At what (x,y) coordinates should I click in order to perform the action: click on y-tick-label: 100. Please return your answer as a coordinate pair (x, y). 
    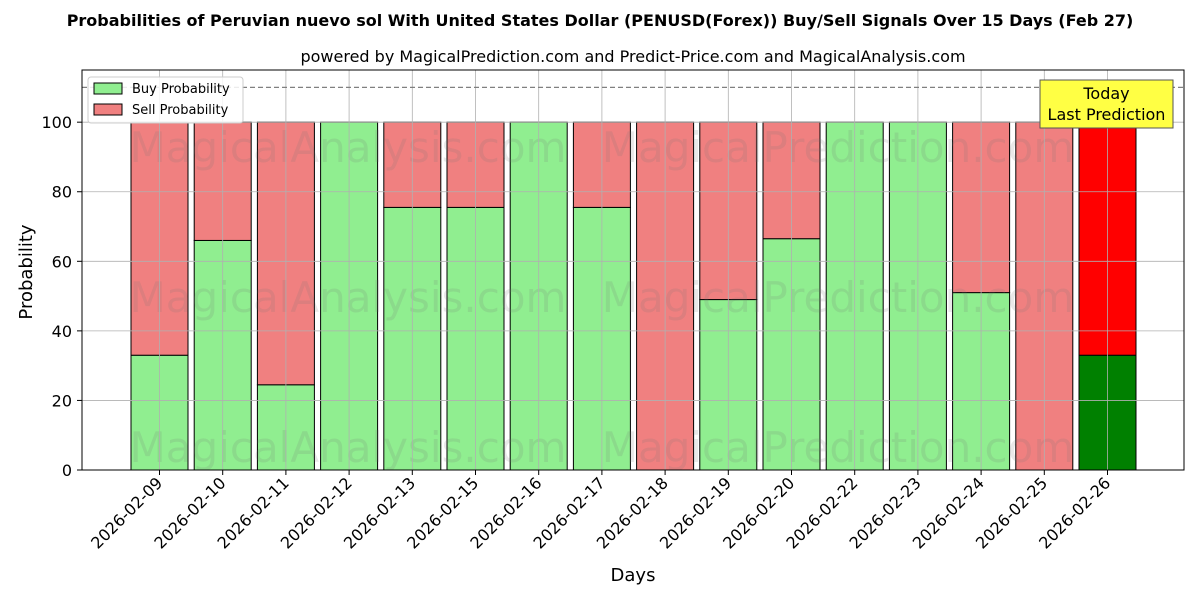
    Looking at the image, I should click on (56, 122).